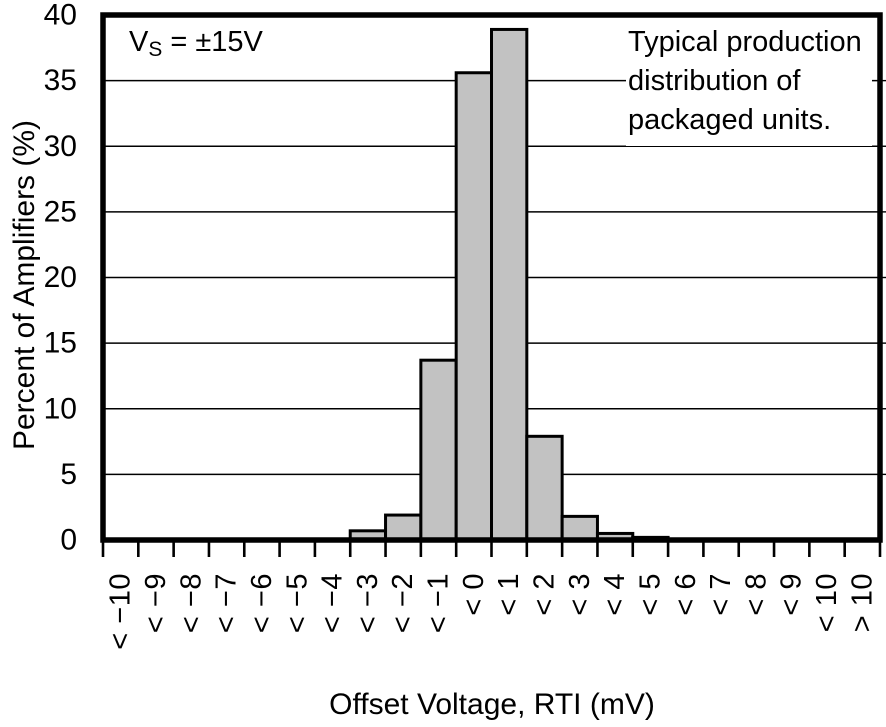  Describe the element at coordinates (60, 408) in the screenshot. I see `y-tick-label: 10` at that location.